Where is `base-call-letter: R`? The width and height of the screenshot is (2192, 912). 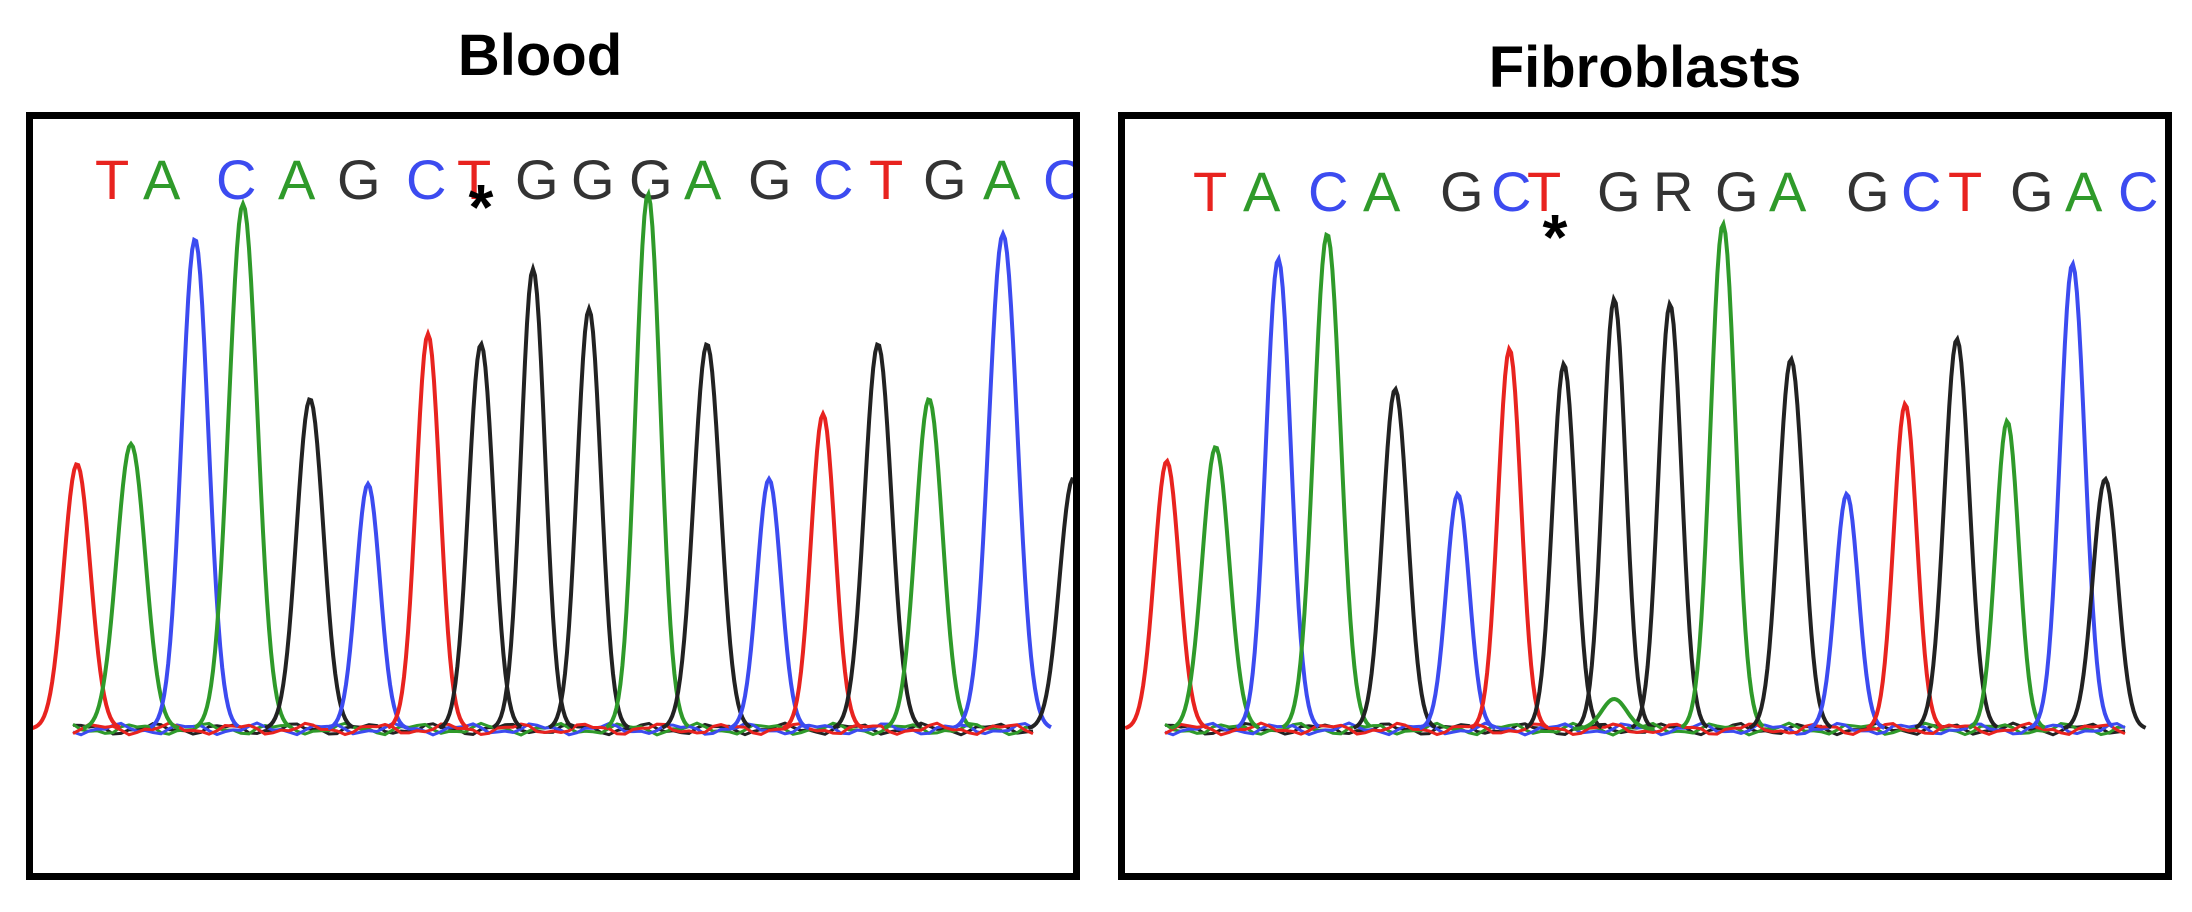
base-call-letter: R is located at coordinates (1673, 191).